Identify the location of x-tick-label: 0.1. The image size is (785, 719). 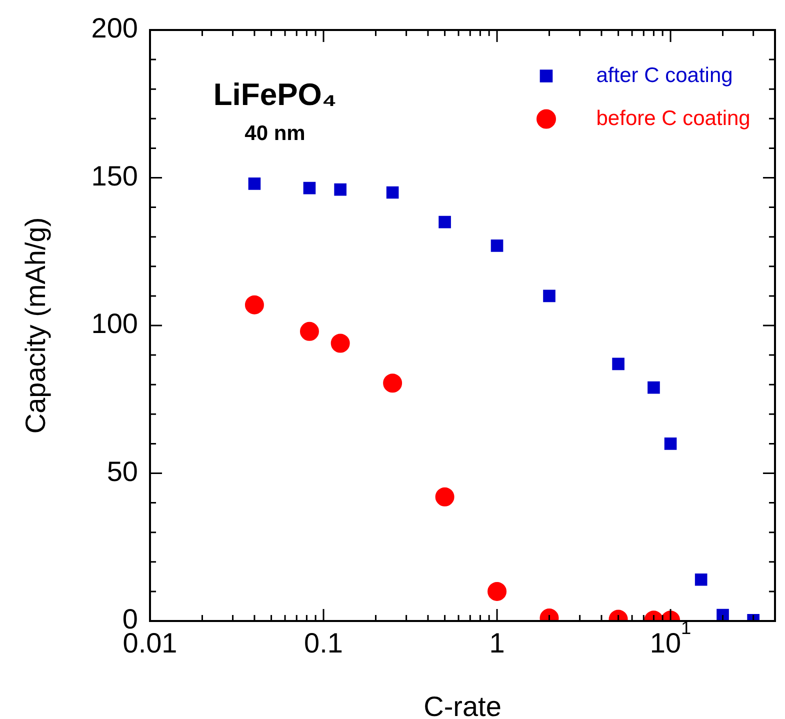
(323, 643).